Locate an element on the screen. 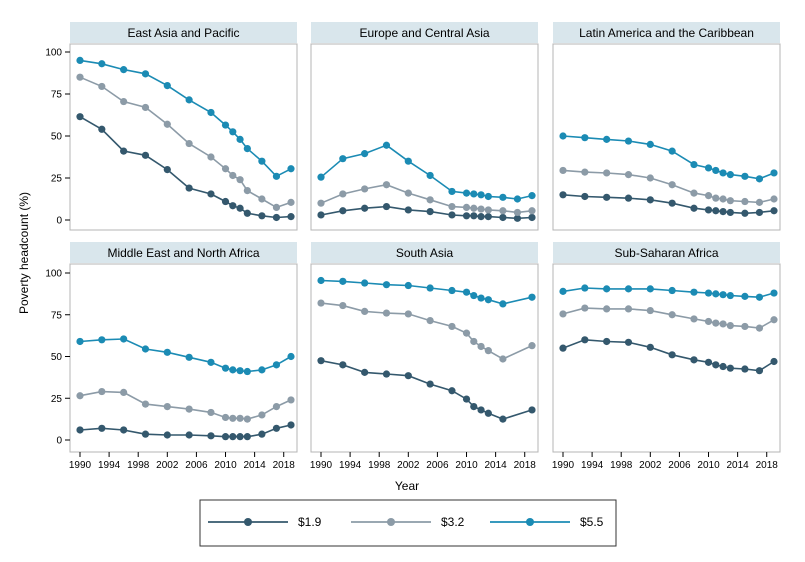 The width and height of the screenshot is (805, 562). y-tick-label: 25 is located at coordinates (57, 179).